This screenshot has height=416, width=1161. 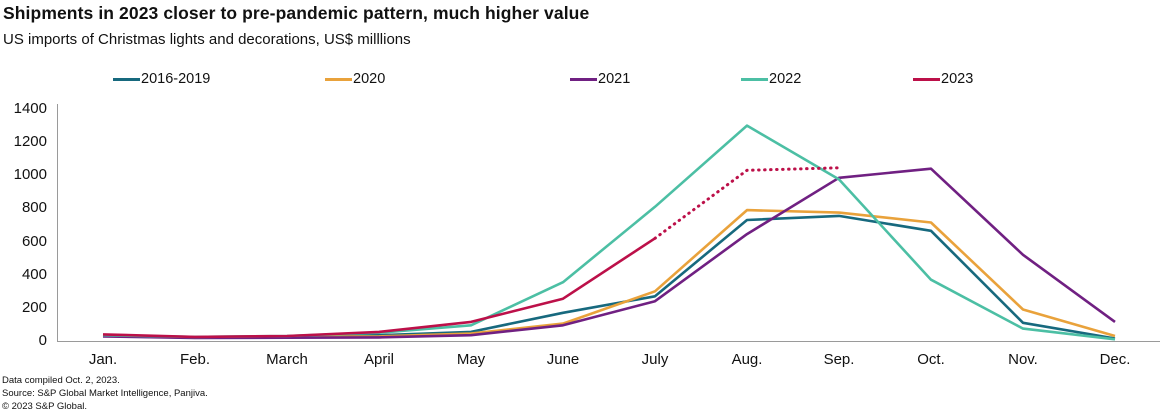 What do you see at coordinates (926, 79) in the screenshot?
I see `legend-swatch-2023` at bounding box center [926, 79].